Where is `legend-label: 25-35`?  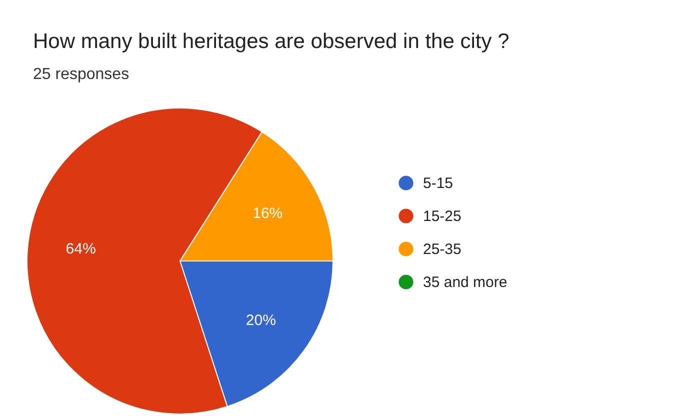 legend-label: 25-35 is located at coordinates (442, 249).